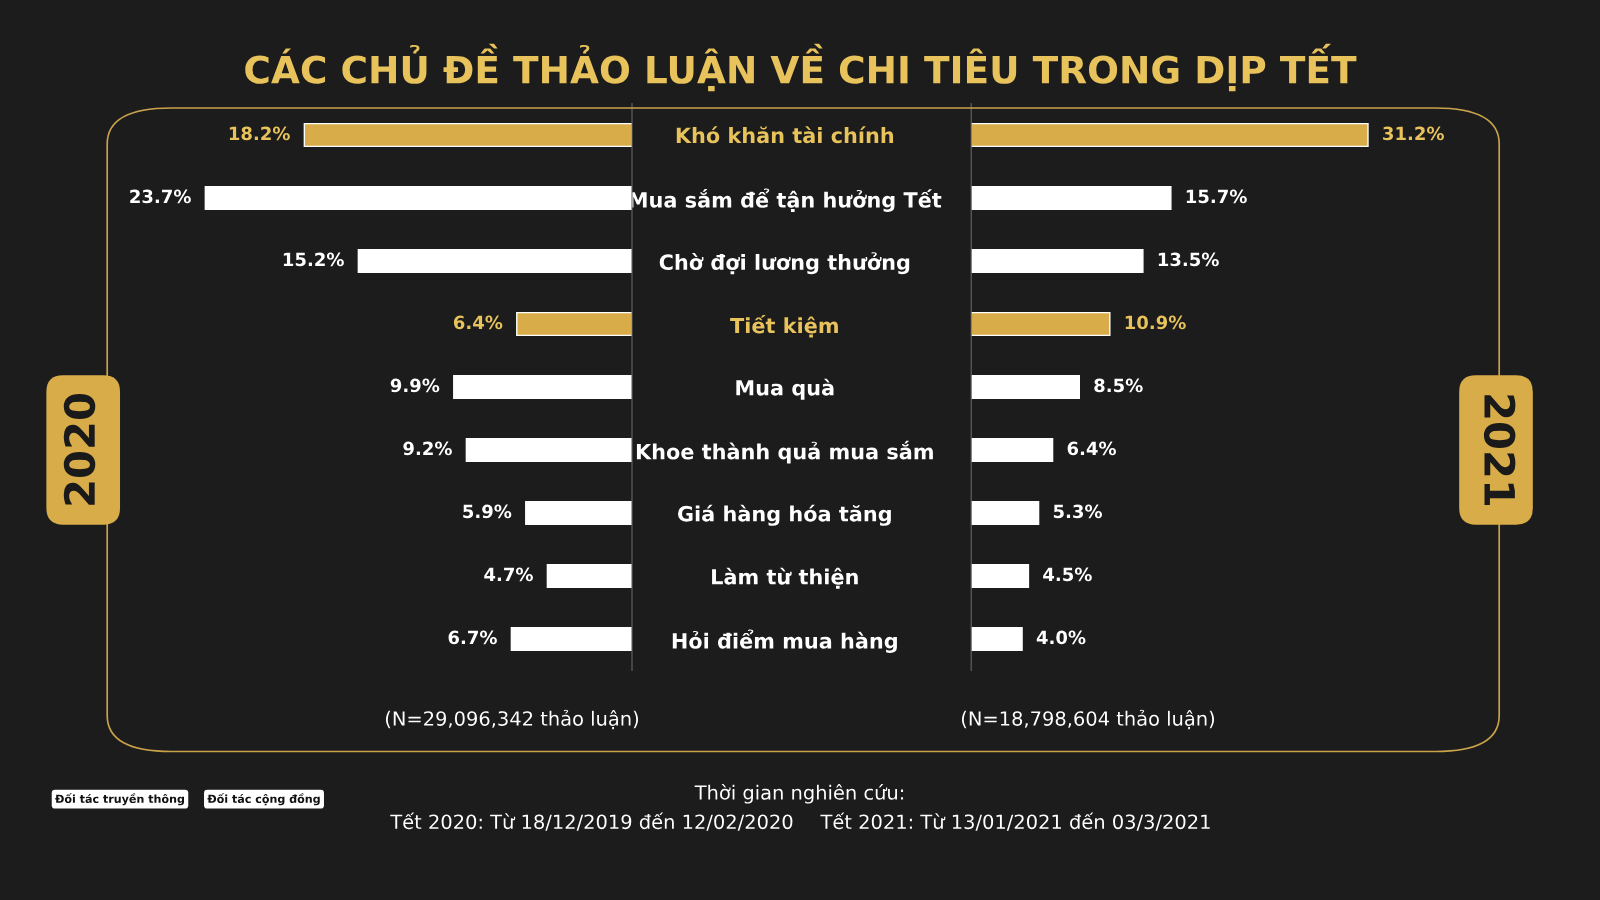 The height and width of the screenshot is (900, 1600). I want to click on y-tick-label: Giá hàng hóa tăng, so click(784, 515).